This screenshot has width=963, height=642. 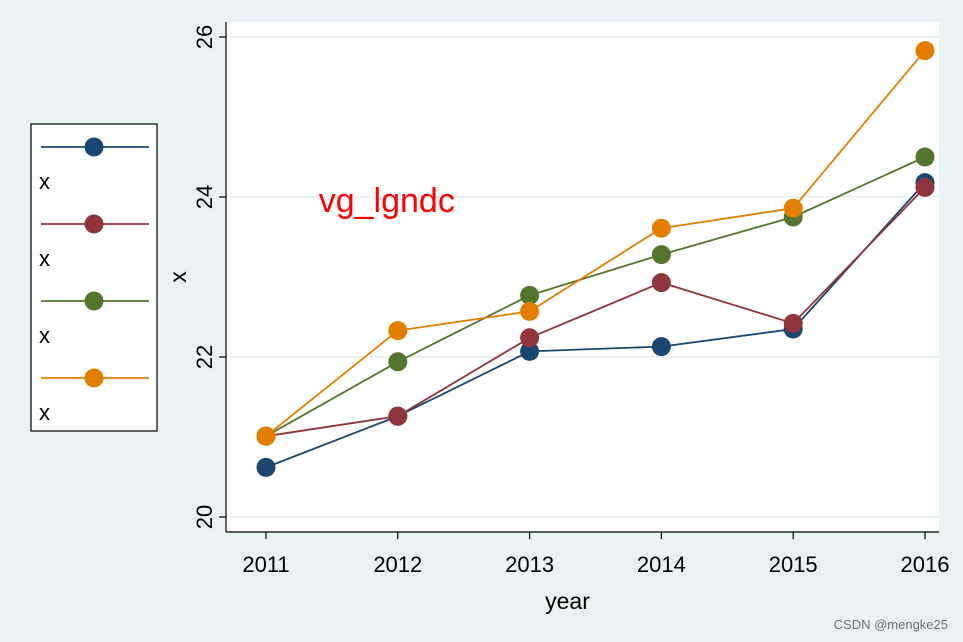 I want to click on x-tick-label: 2015, so click(x=793, y=564).